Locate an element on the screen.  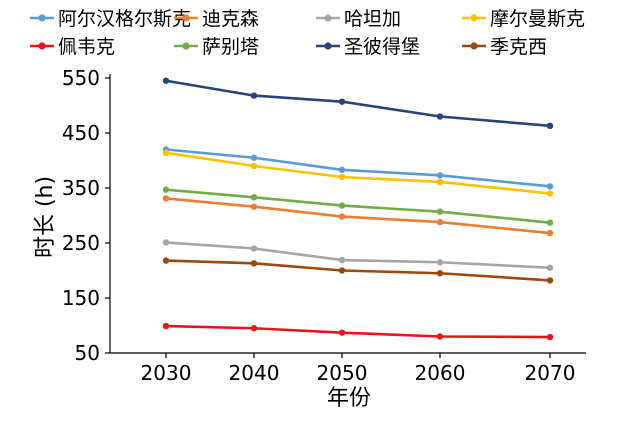
legend-item: 萨别塔 is located at coordinates (216, 47).